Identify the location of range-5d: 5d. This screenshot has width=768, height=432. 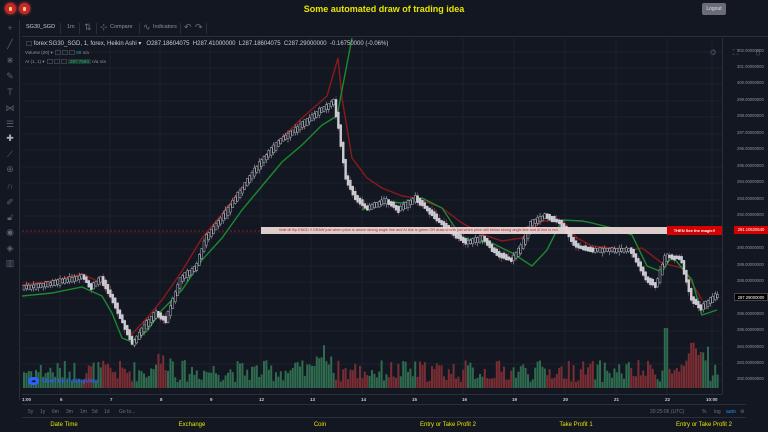
(95, 412).